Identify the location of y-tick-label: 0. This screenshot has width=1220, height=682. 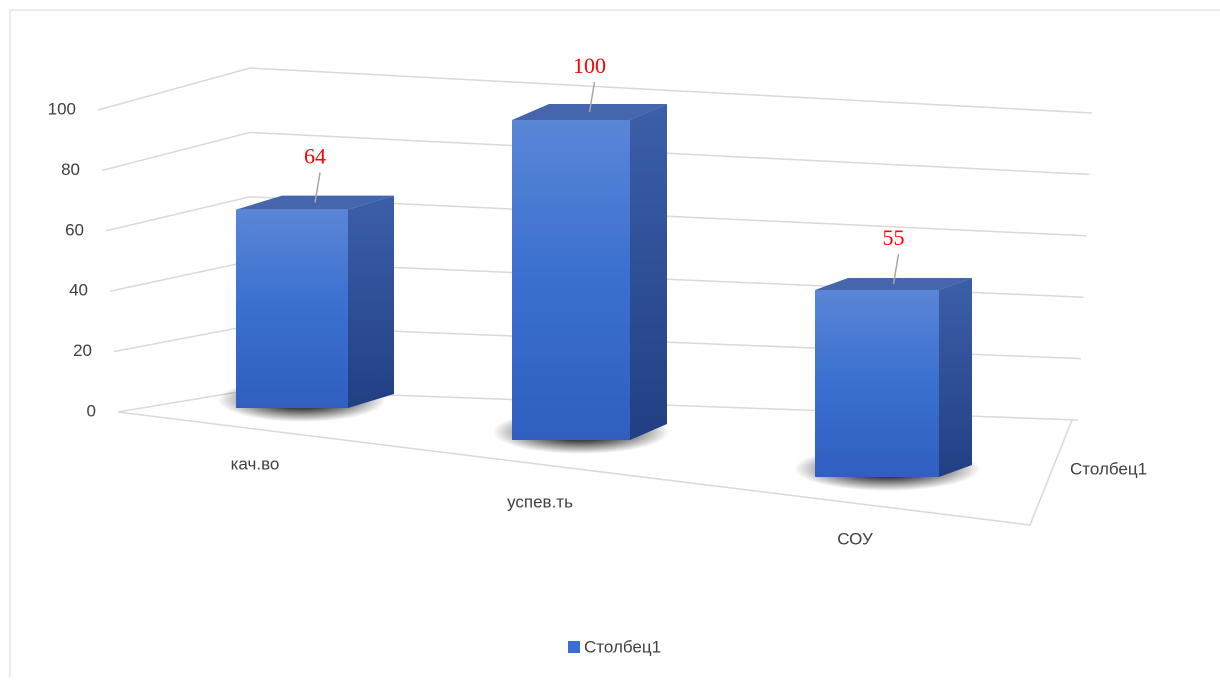
(91, 410).